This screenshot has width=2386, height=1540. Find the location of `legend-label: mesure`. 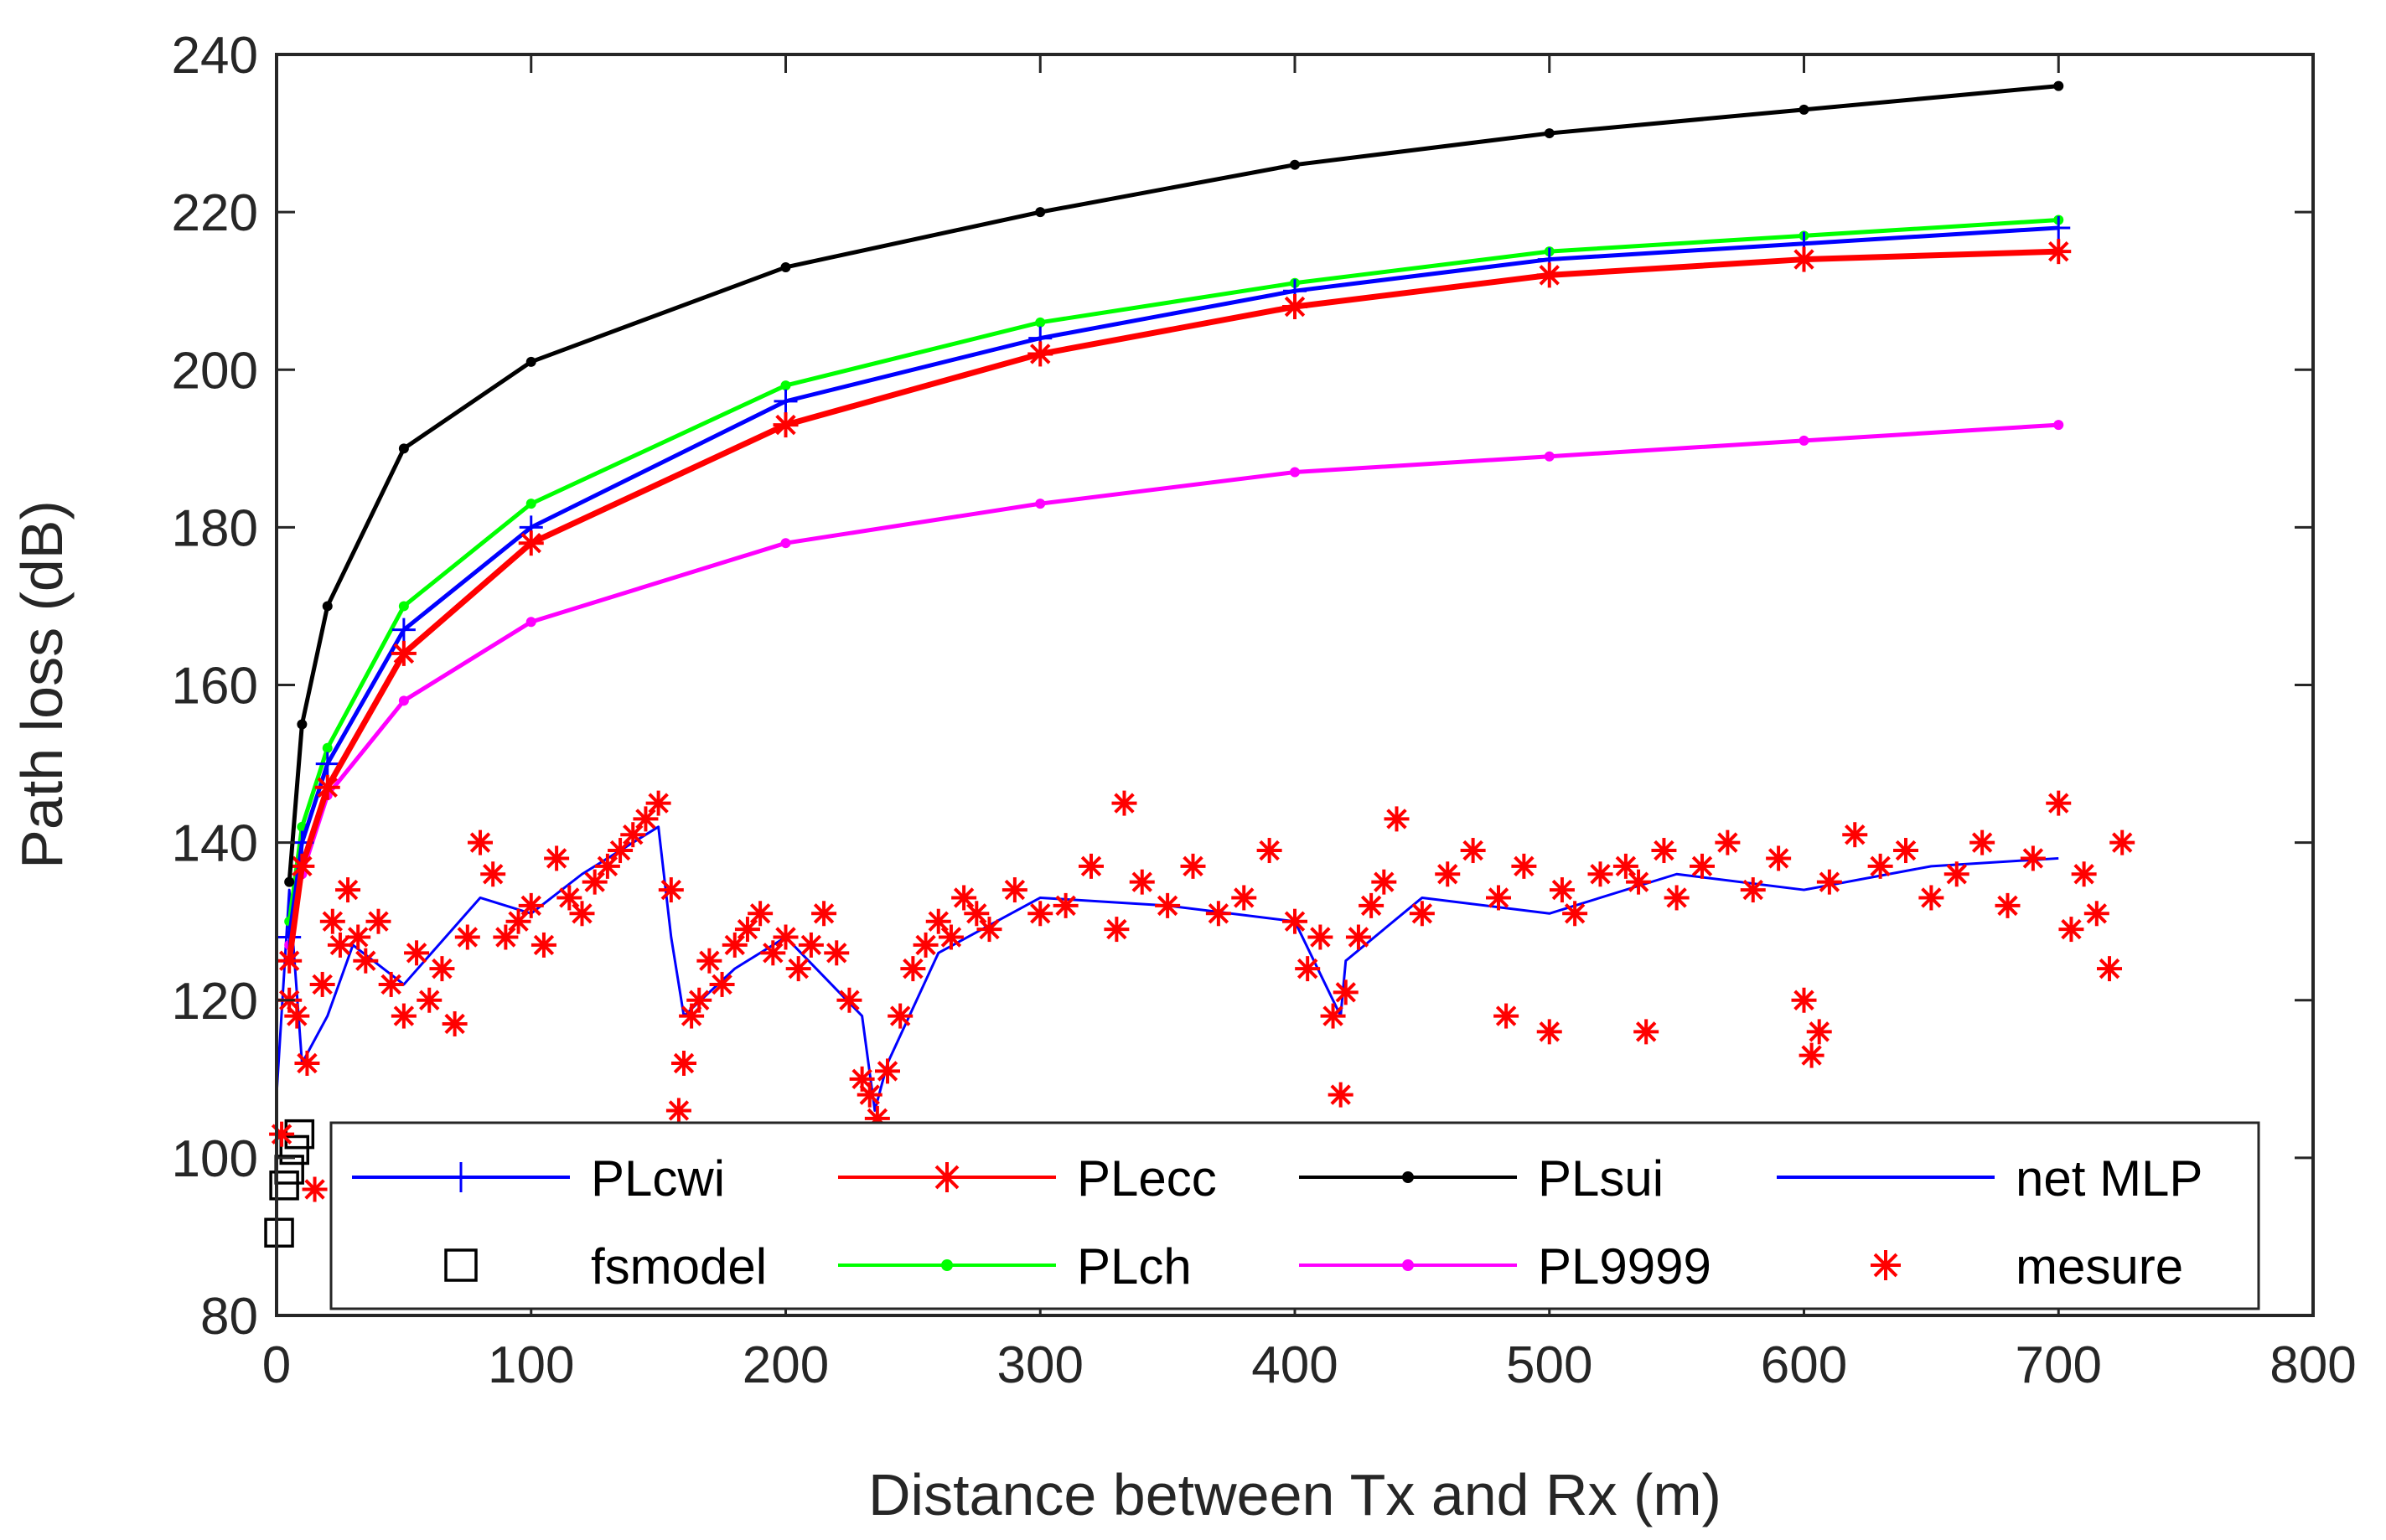

legend-label: mesure is located at coordinates (2099, 1266).